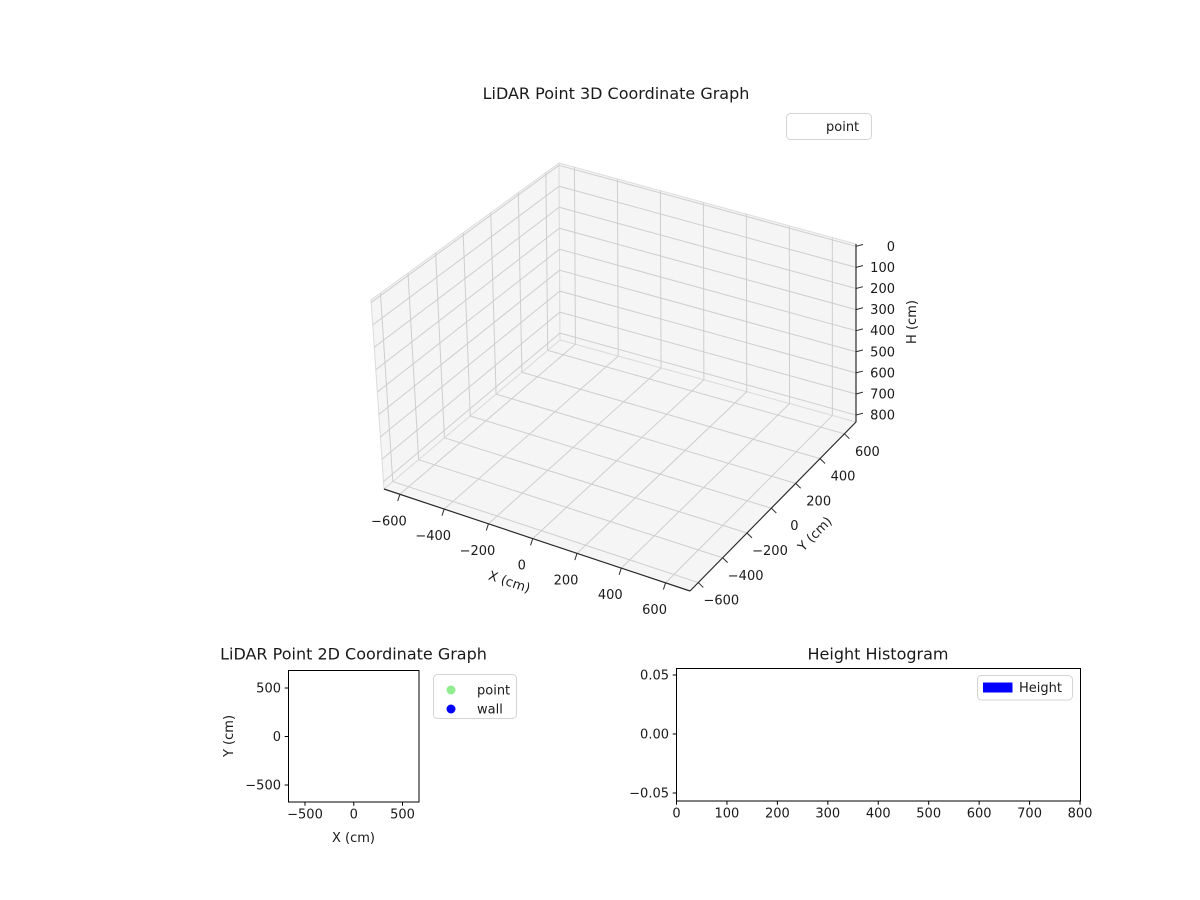  What do you see at coordinates (843, 477) in the screenshot?
I see `plot3d-y-tick-label: 400` at bounding box center [843, 477].